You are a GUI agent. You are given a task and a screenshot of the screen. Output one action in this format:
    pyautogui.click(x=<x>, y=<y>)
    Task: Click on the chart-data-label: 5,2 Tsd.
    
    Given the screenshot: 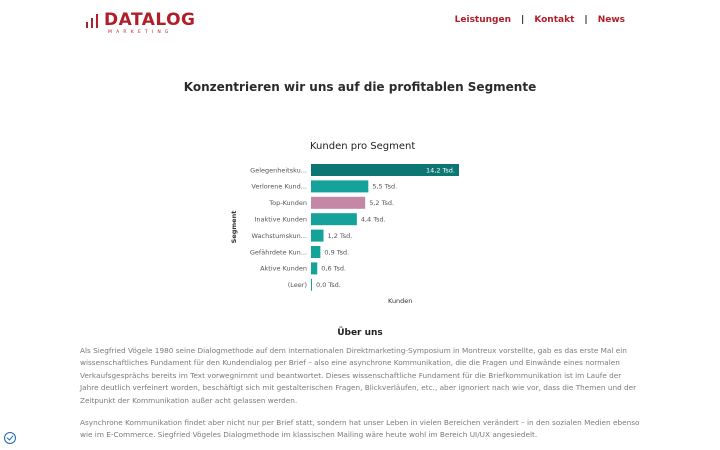 What is the action you would take?
    pyautogui.click(x=381, y=203)
    